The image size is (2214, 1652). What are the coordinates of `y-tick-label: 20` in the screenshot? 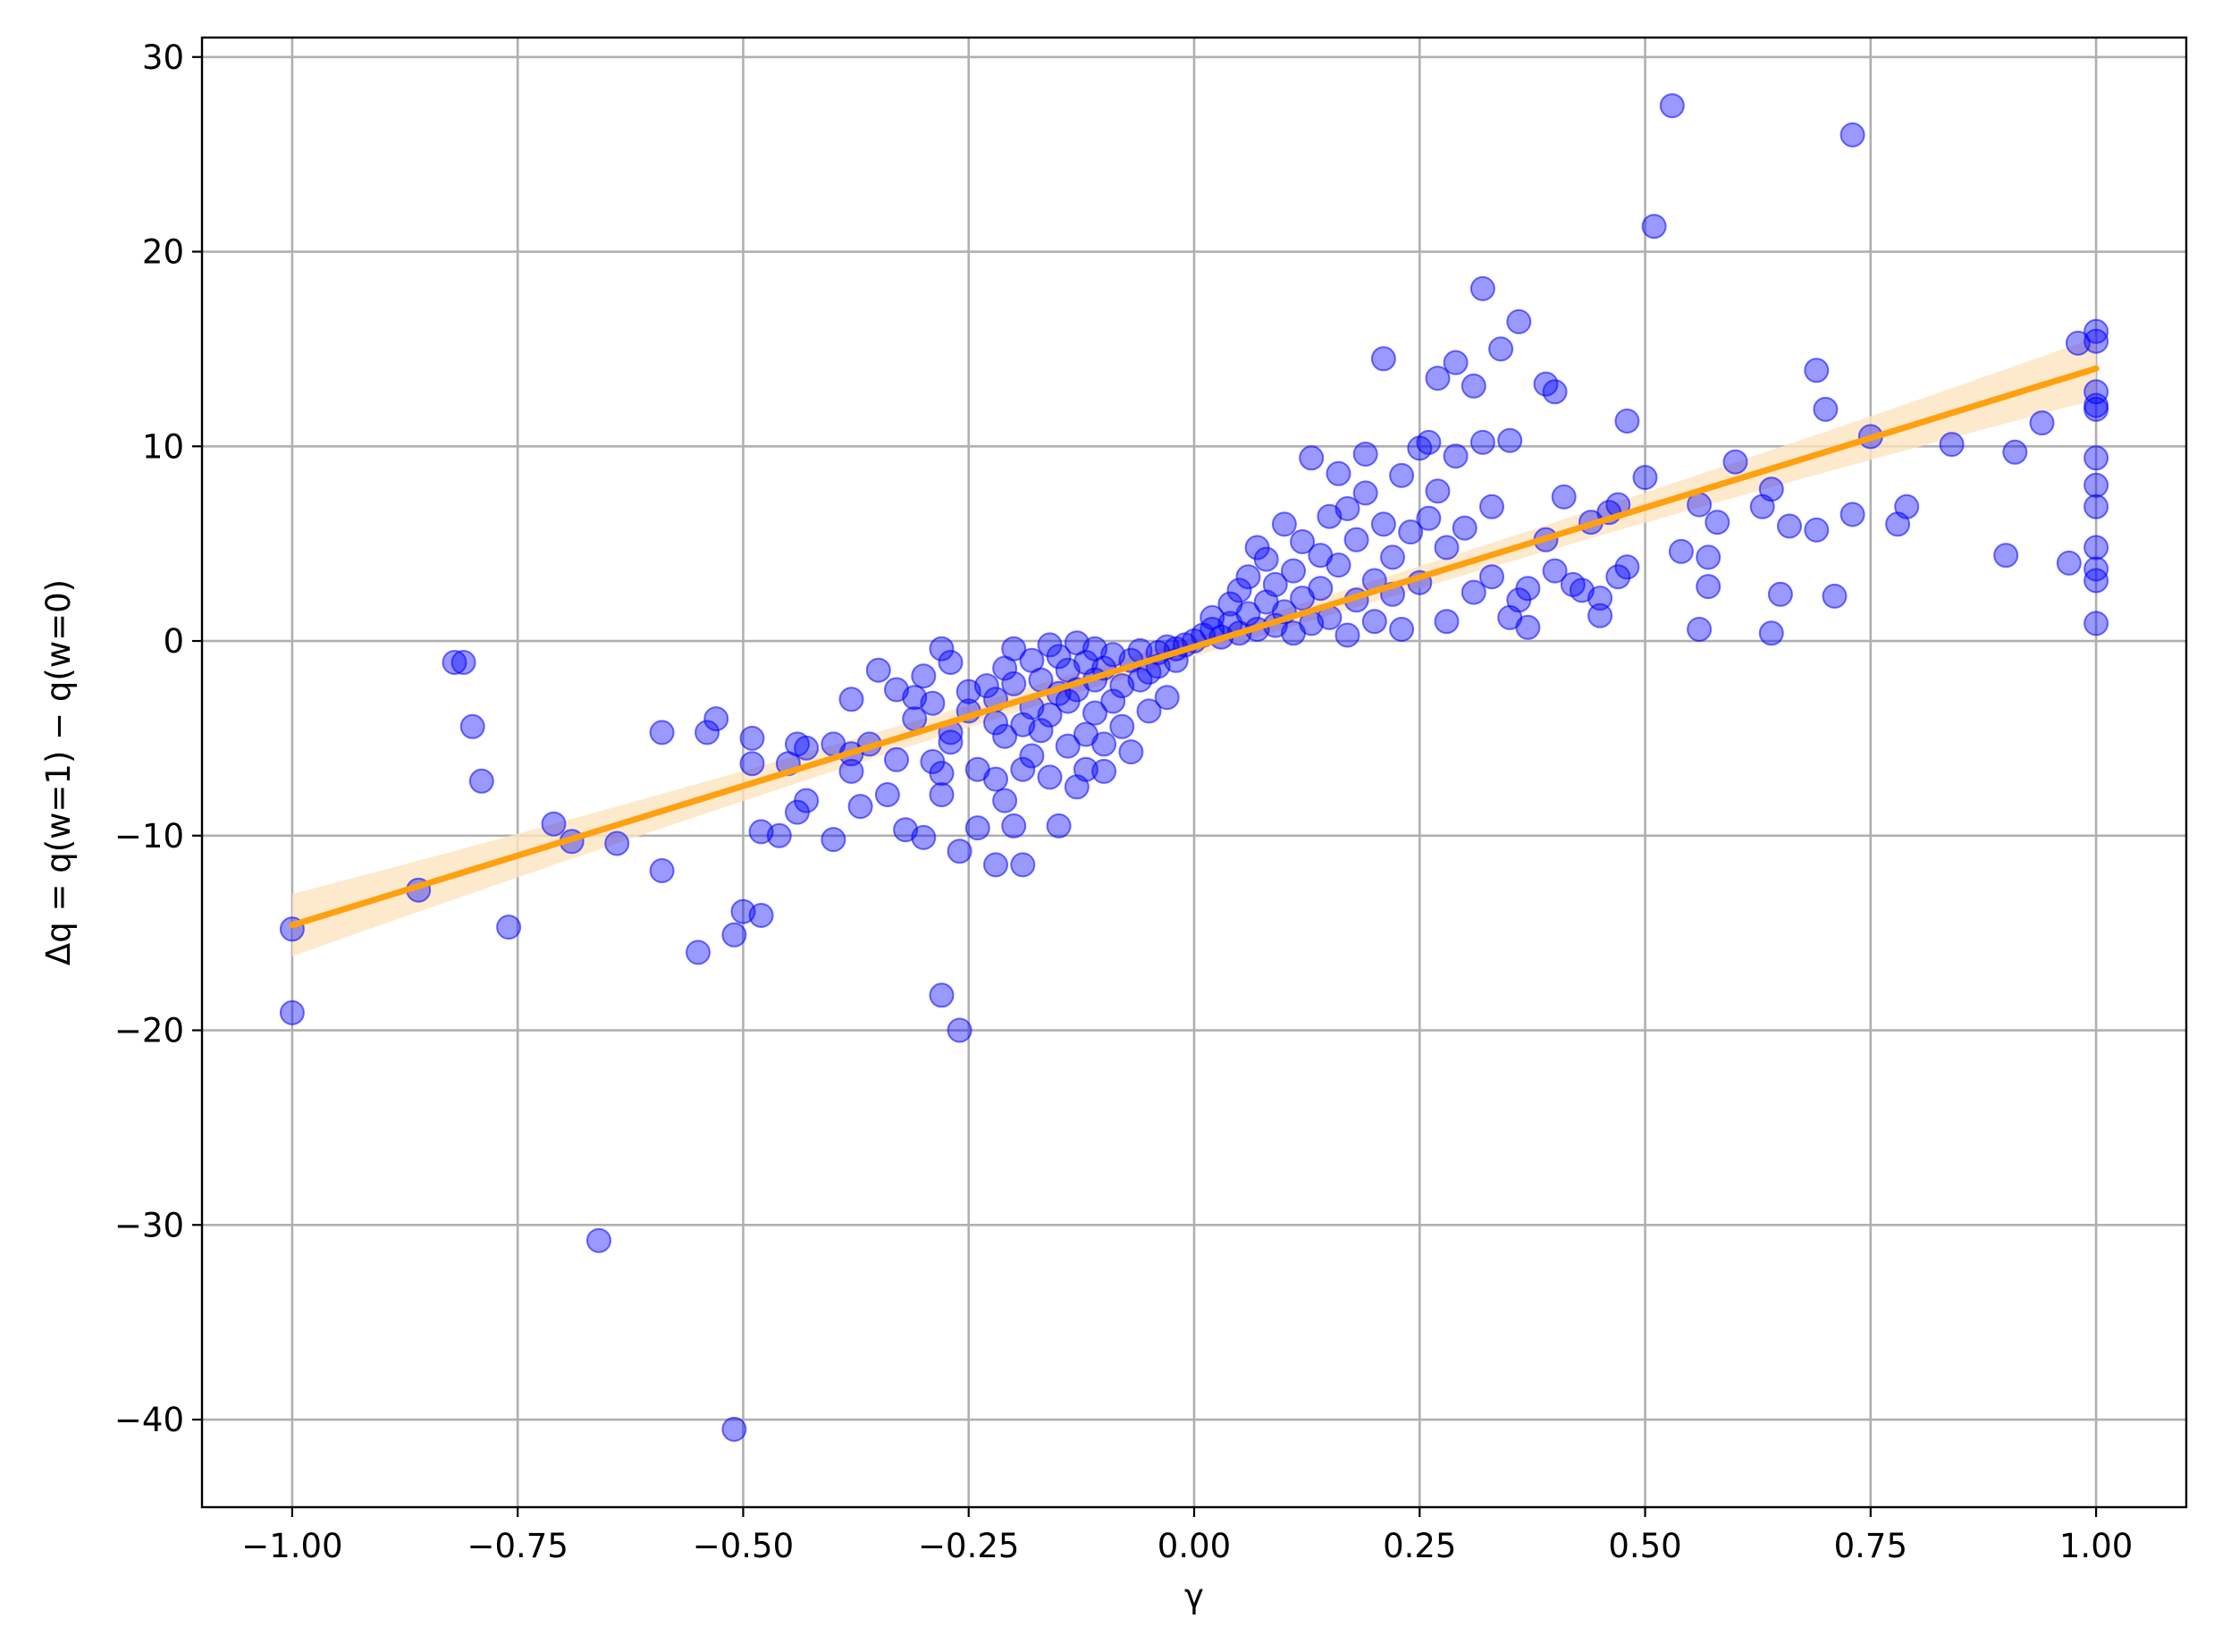 It's located at (163, 252).